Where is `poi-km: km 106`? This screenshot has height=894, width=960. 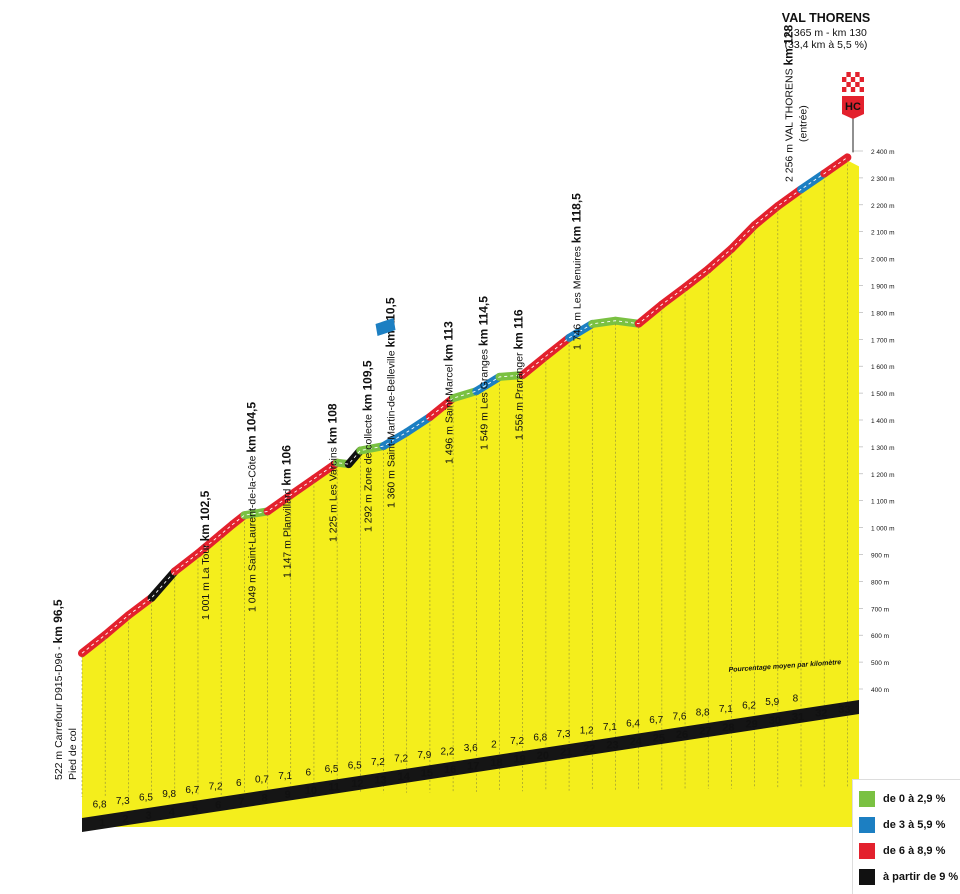 poi-km: km 106 is located at coordinates (286, 465).